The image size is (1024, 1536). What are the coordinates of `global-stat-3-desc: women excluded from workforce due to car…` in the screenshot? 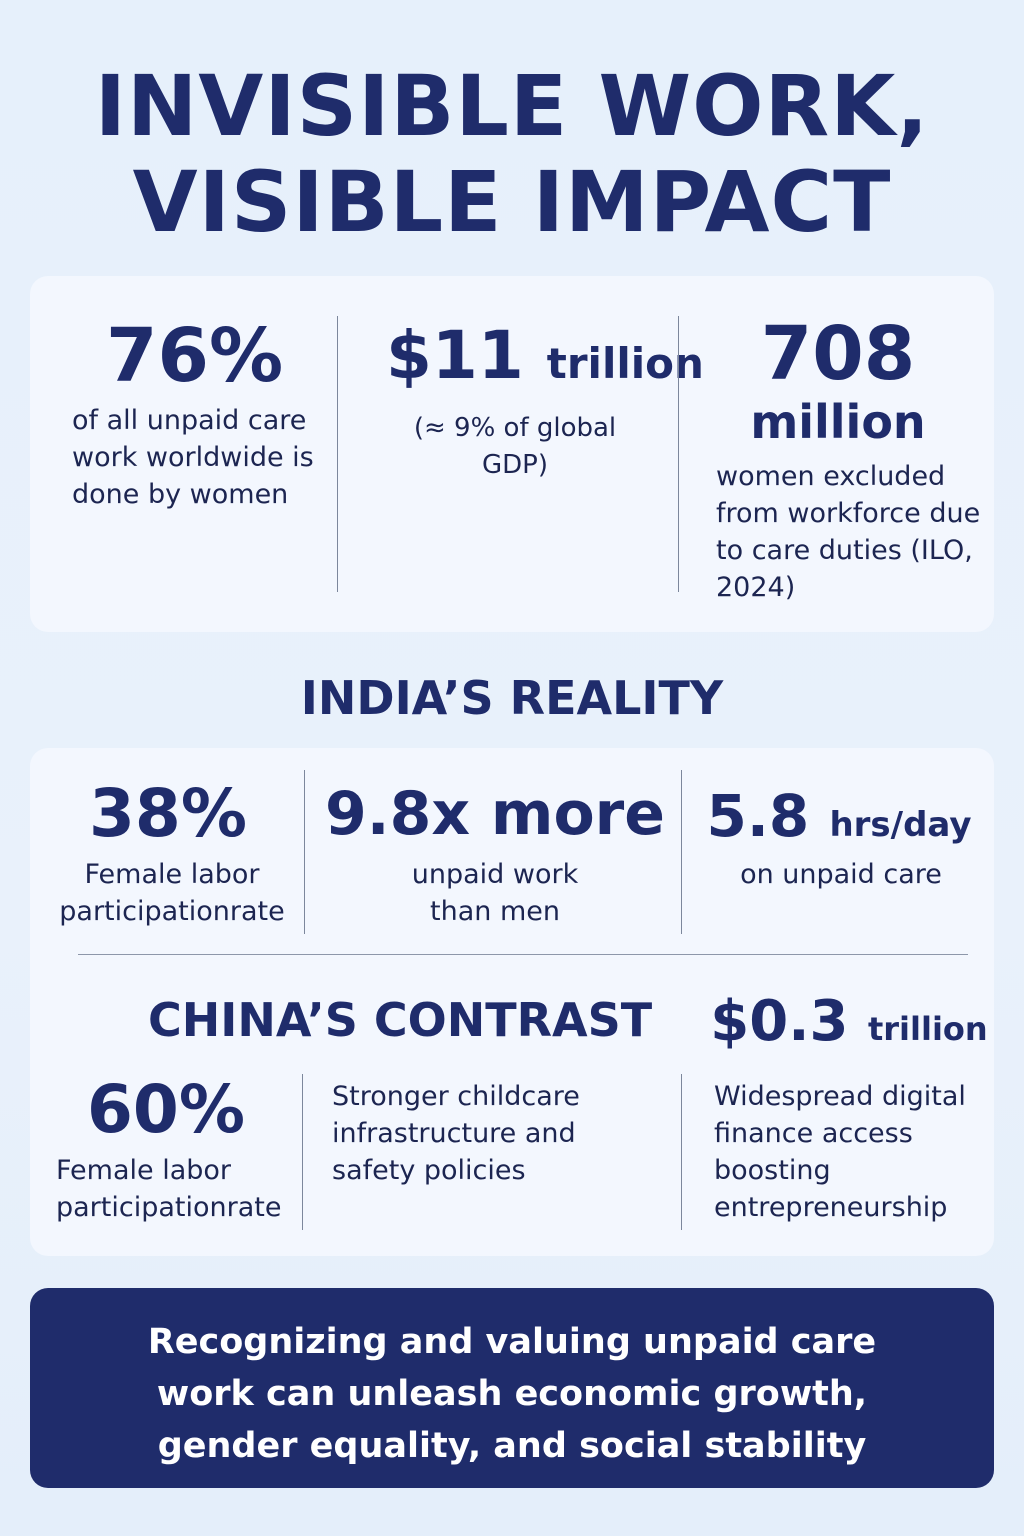 It's located at (848, 532).